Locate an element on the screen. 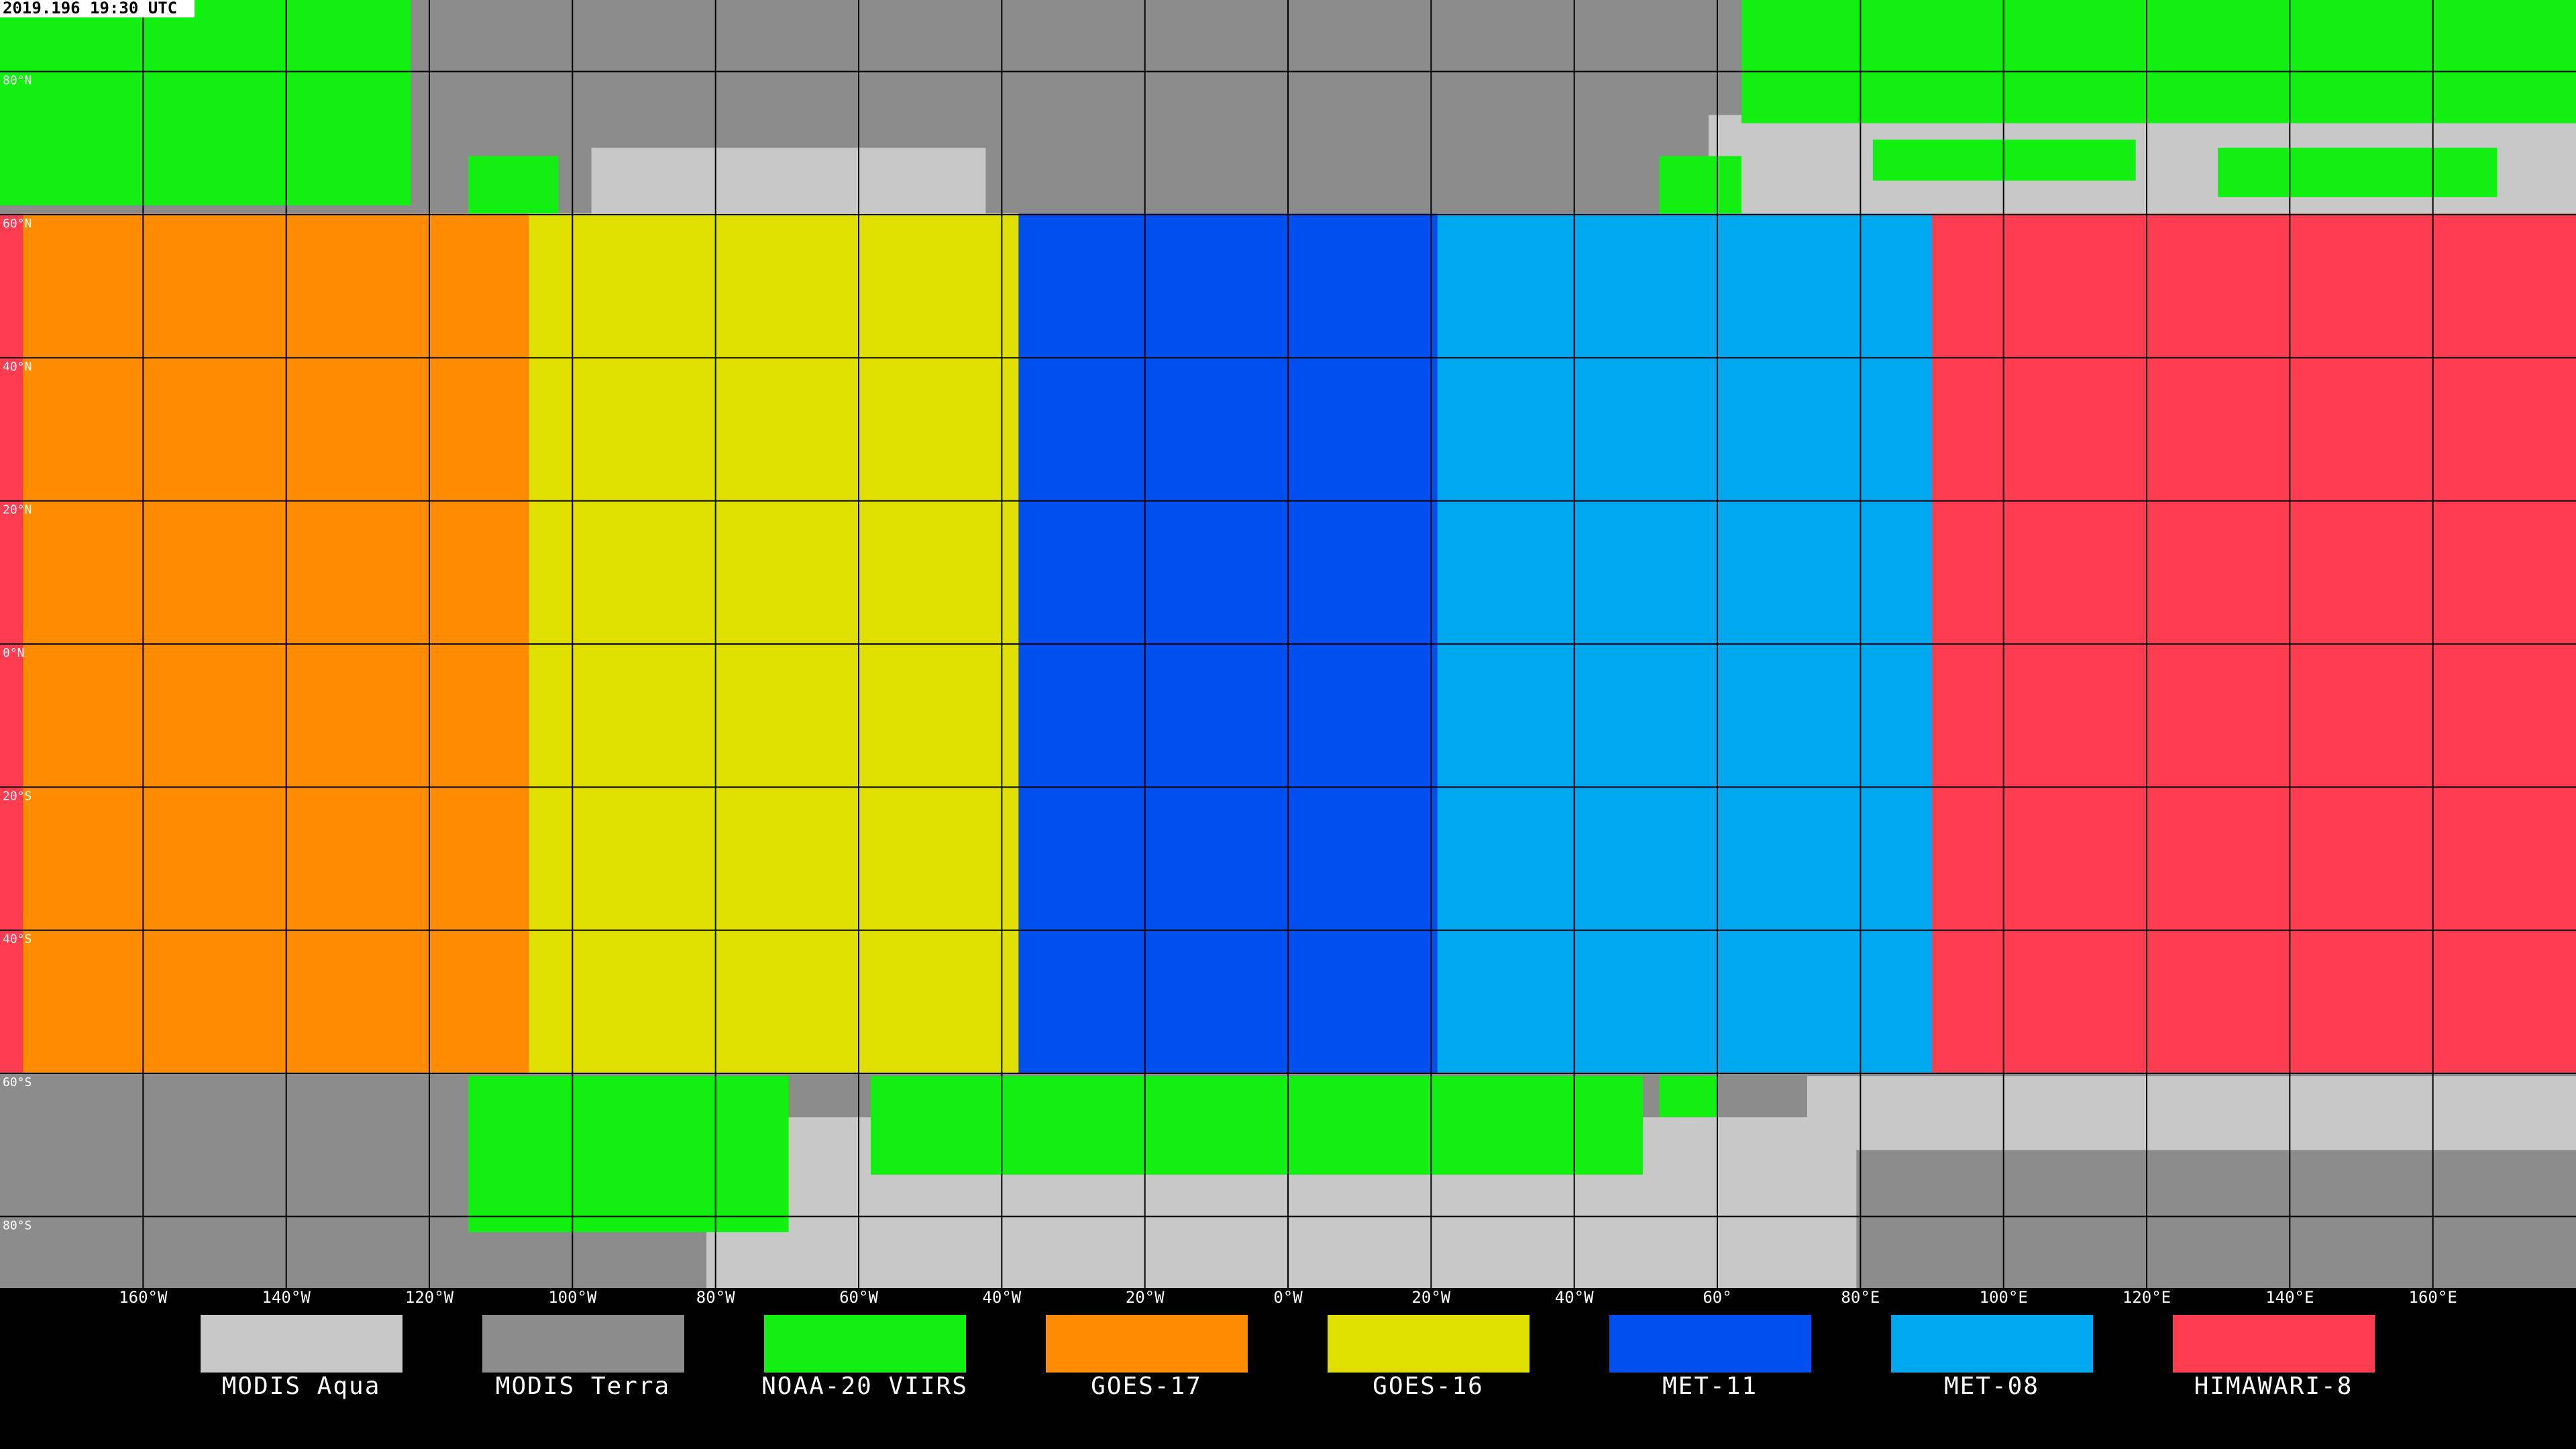 This screenshot has height=1449, width=2576. latitude-label: 60°S is located at coordinates (17, 1082).